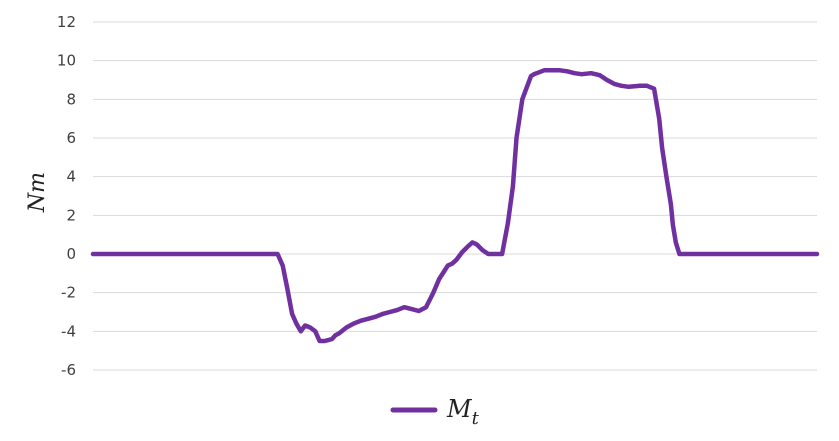 The image size is (839, 441). Describe the element at coordinates (71, 99) in the screenshot. I see `y-tick-label: 8` at that location.